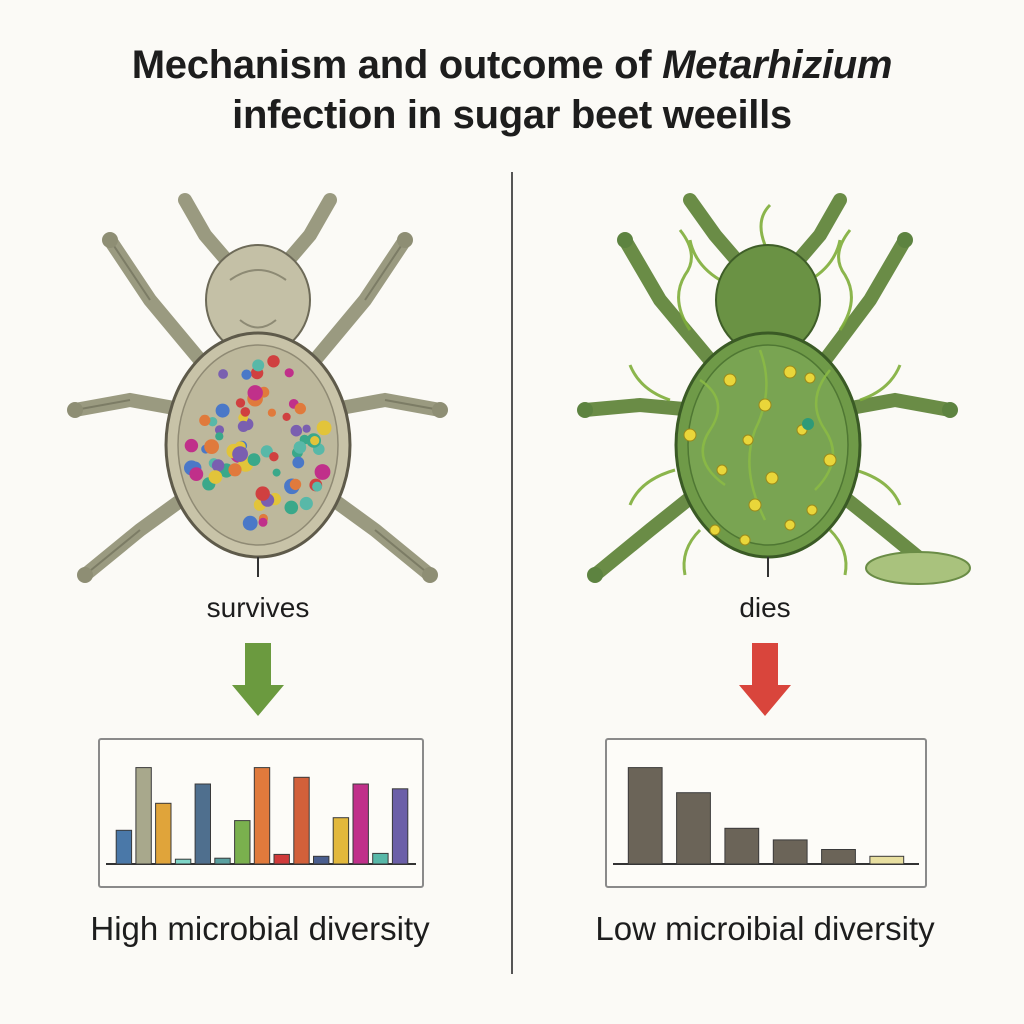 The height and width of the screenshot is (1024, 1024). I want to click on low-diversity-chart-panel, so click(766, 813).